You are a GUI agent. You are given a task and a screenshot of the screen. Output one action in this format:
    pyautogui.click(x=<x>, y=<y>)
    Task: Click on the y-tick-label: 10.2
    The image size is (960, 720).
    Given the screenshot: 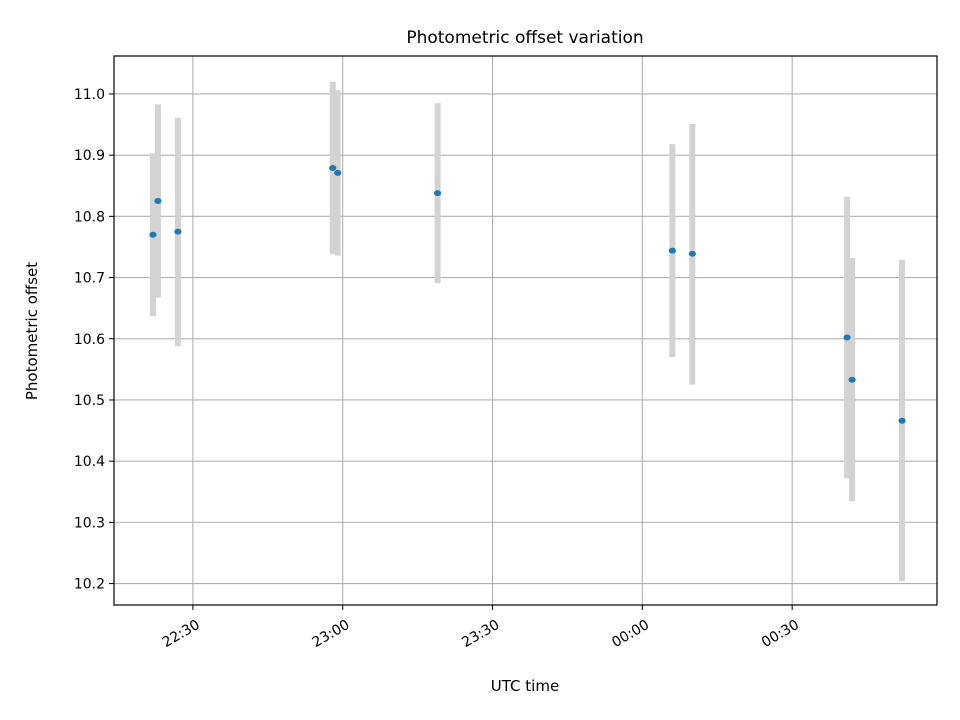 What is the action you would take?
    pyautogui.click(x=89, y=585)
    